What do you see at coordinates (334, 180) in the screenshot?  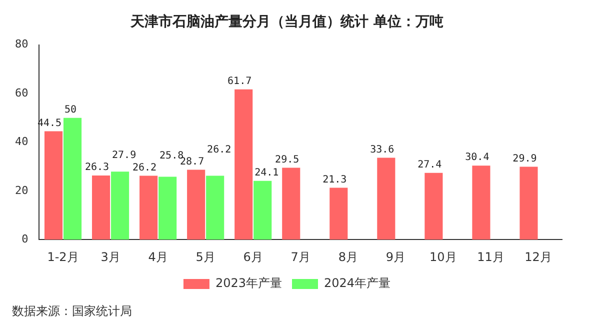 I see `data-label: 21.3` at bounding box center [334, 180].